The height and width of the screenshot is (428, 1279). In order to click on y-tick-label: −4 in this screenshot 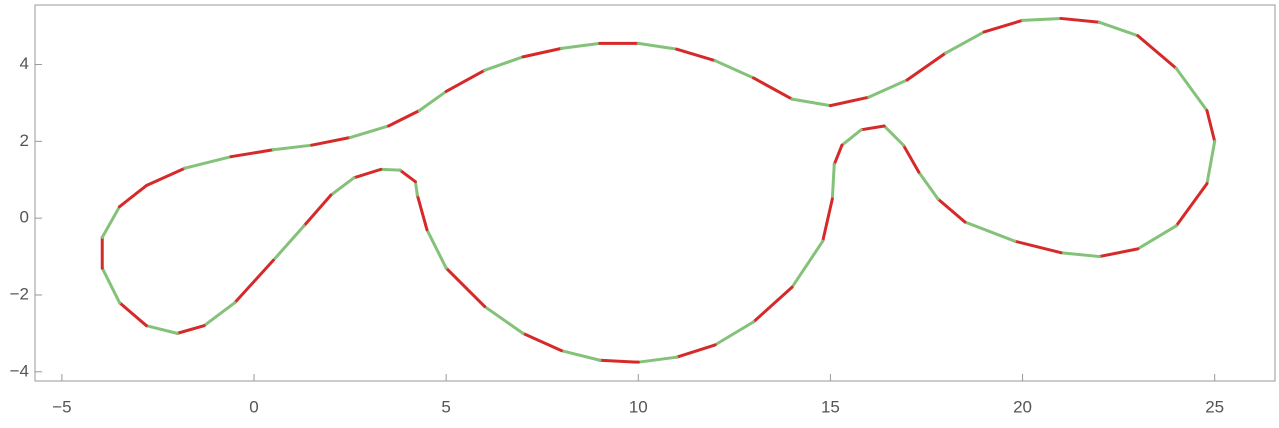, I will do `click(19, 370)`.